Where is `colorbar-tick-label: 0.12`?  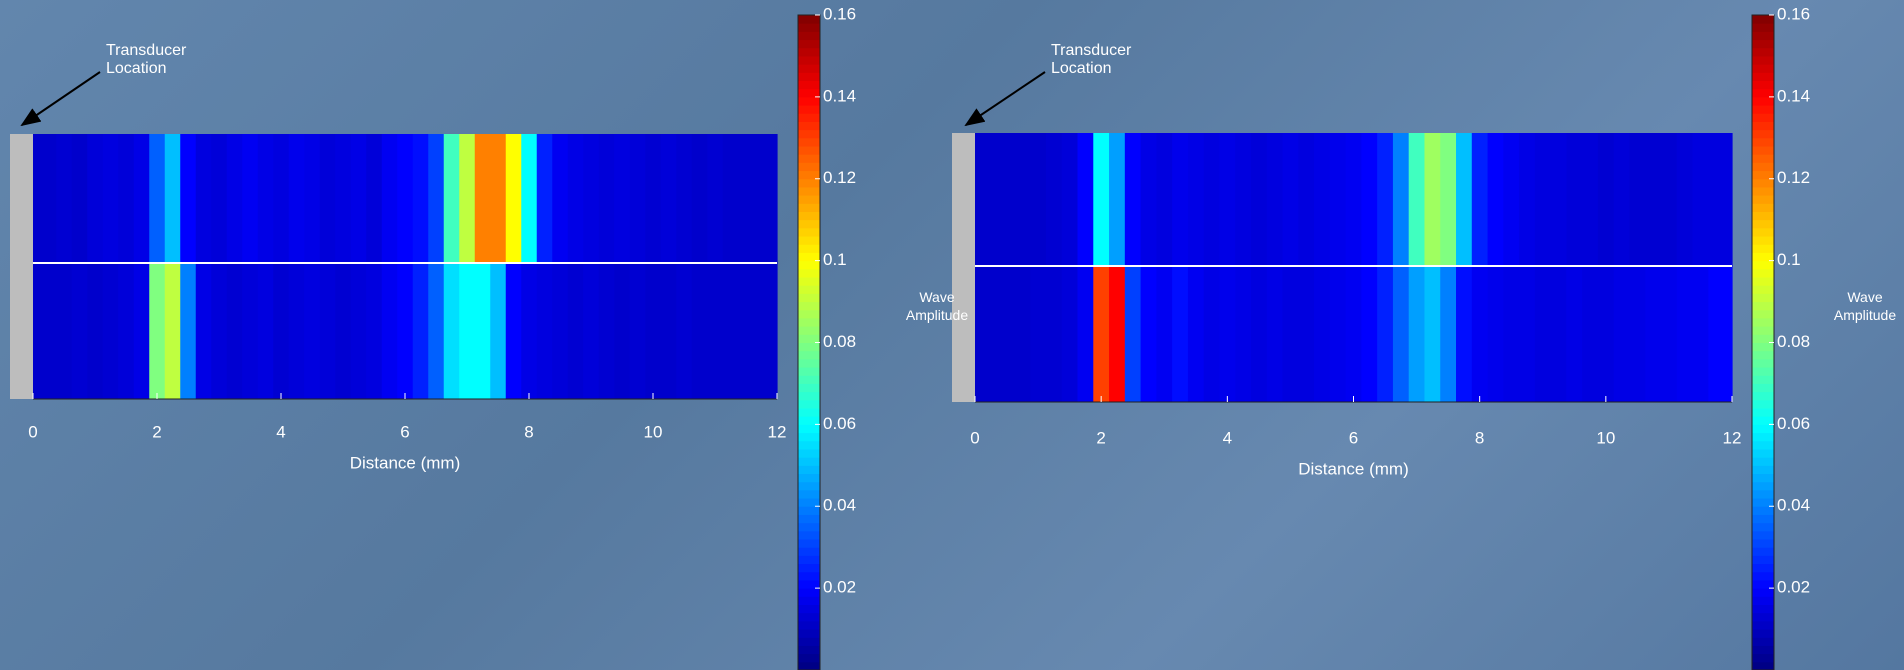
colorbar-tick-label: 0.12 is located at coordinates (1793, 177).